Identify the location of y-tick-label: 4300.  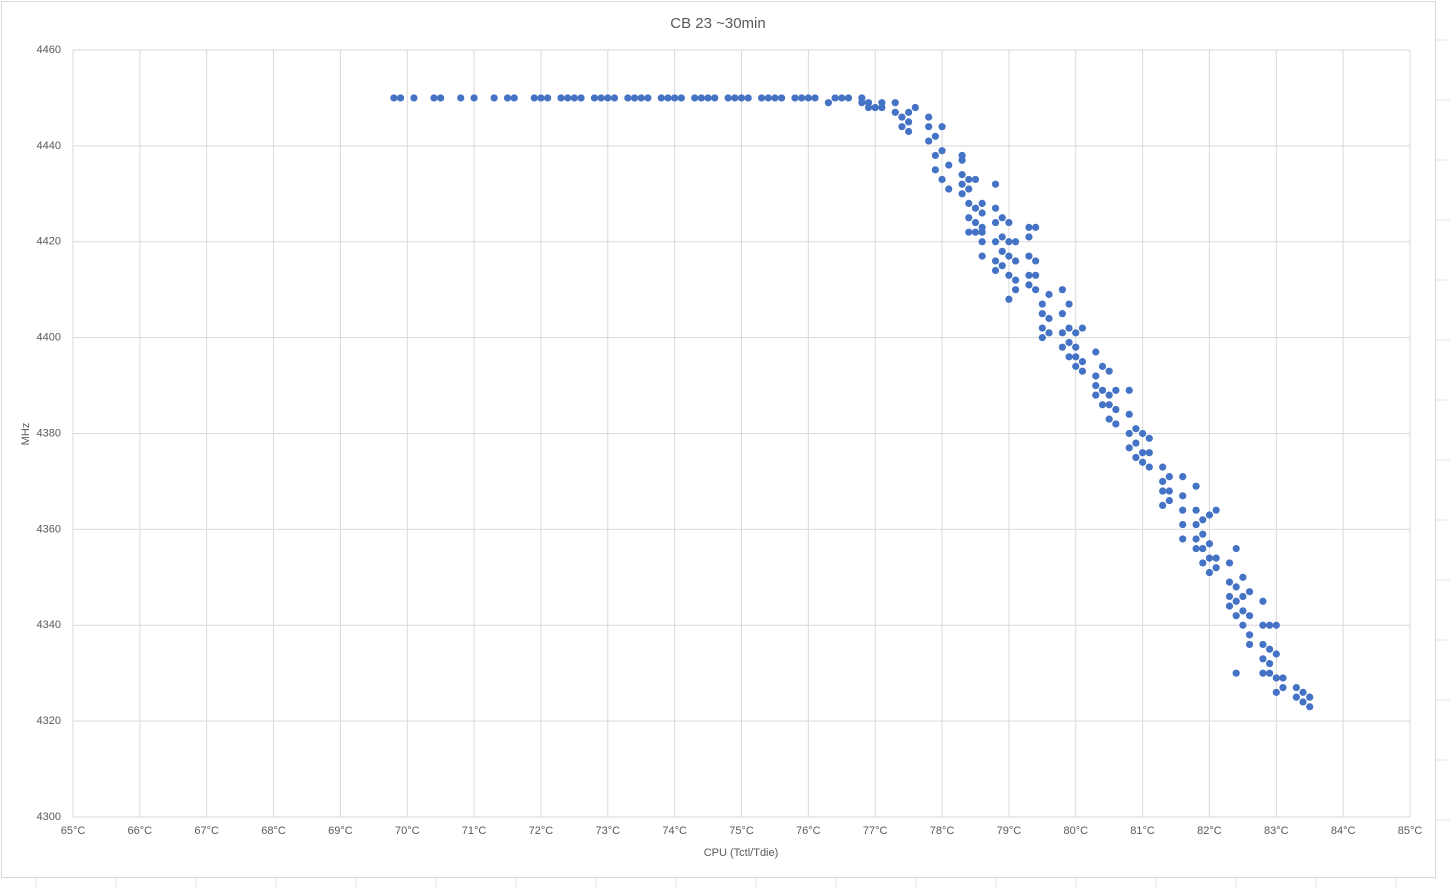
(49, 817).